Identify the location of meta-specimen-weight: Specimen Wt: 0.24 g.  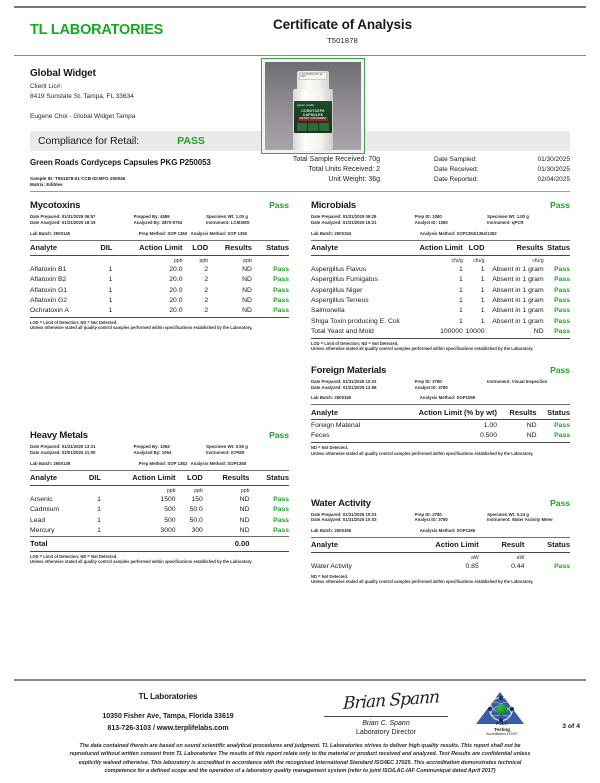
(508, 514).